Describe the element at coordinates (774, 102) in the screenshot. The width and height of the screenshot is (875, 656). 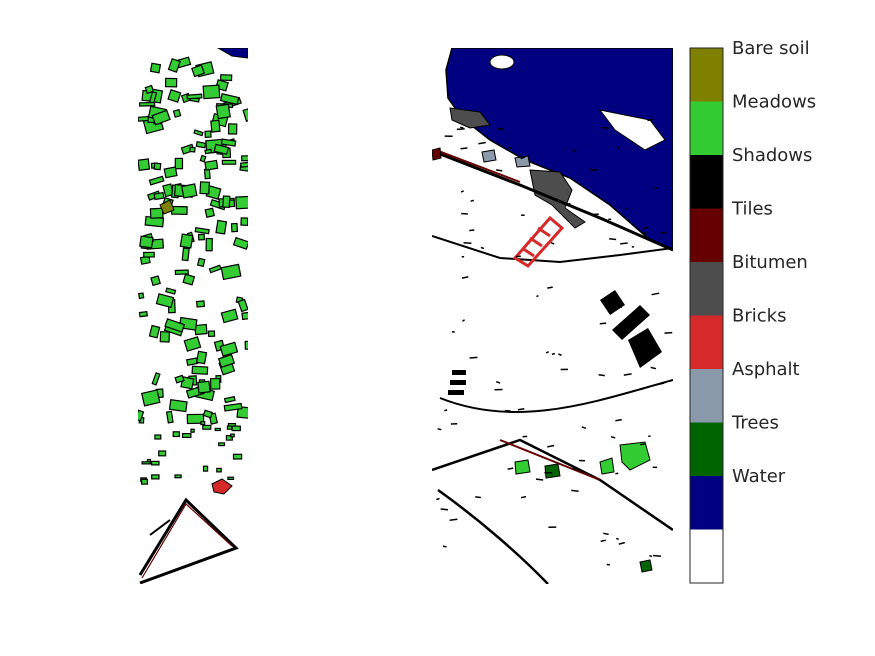
I see `colorbar-label: Meadows` at that location.